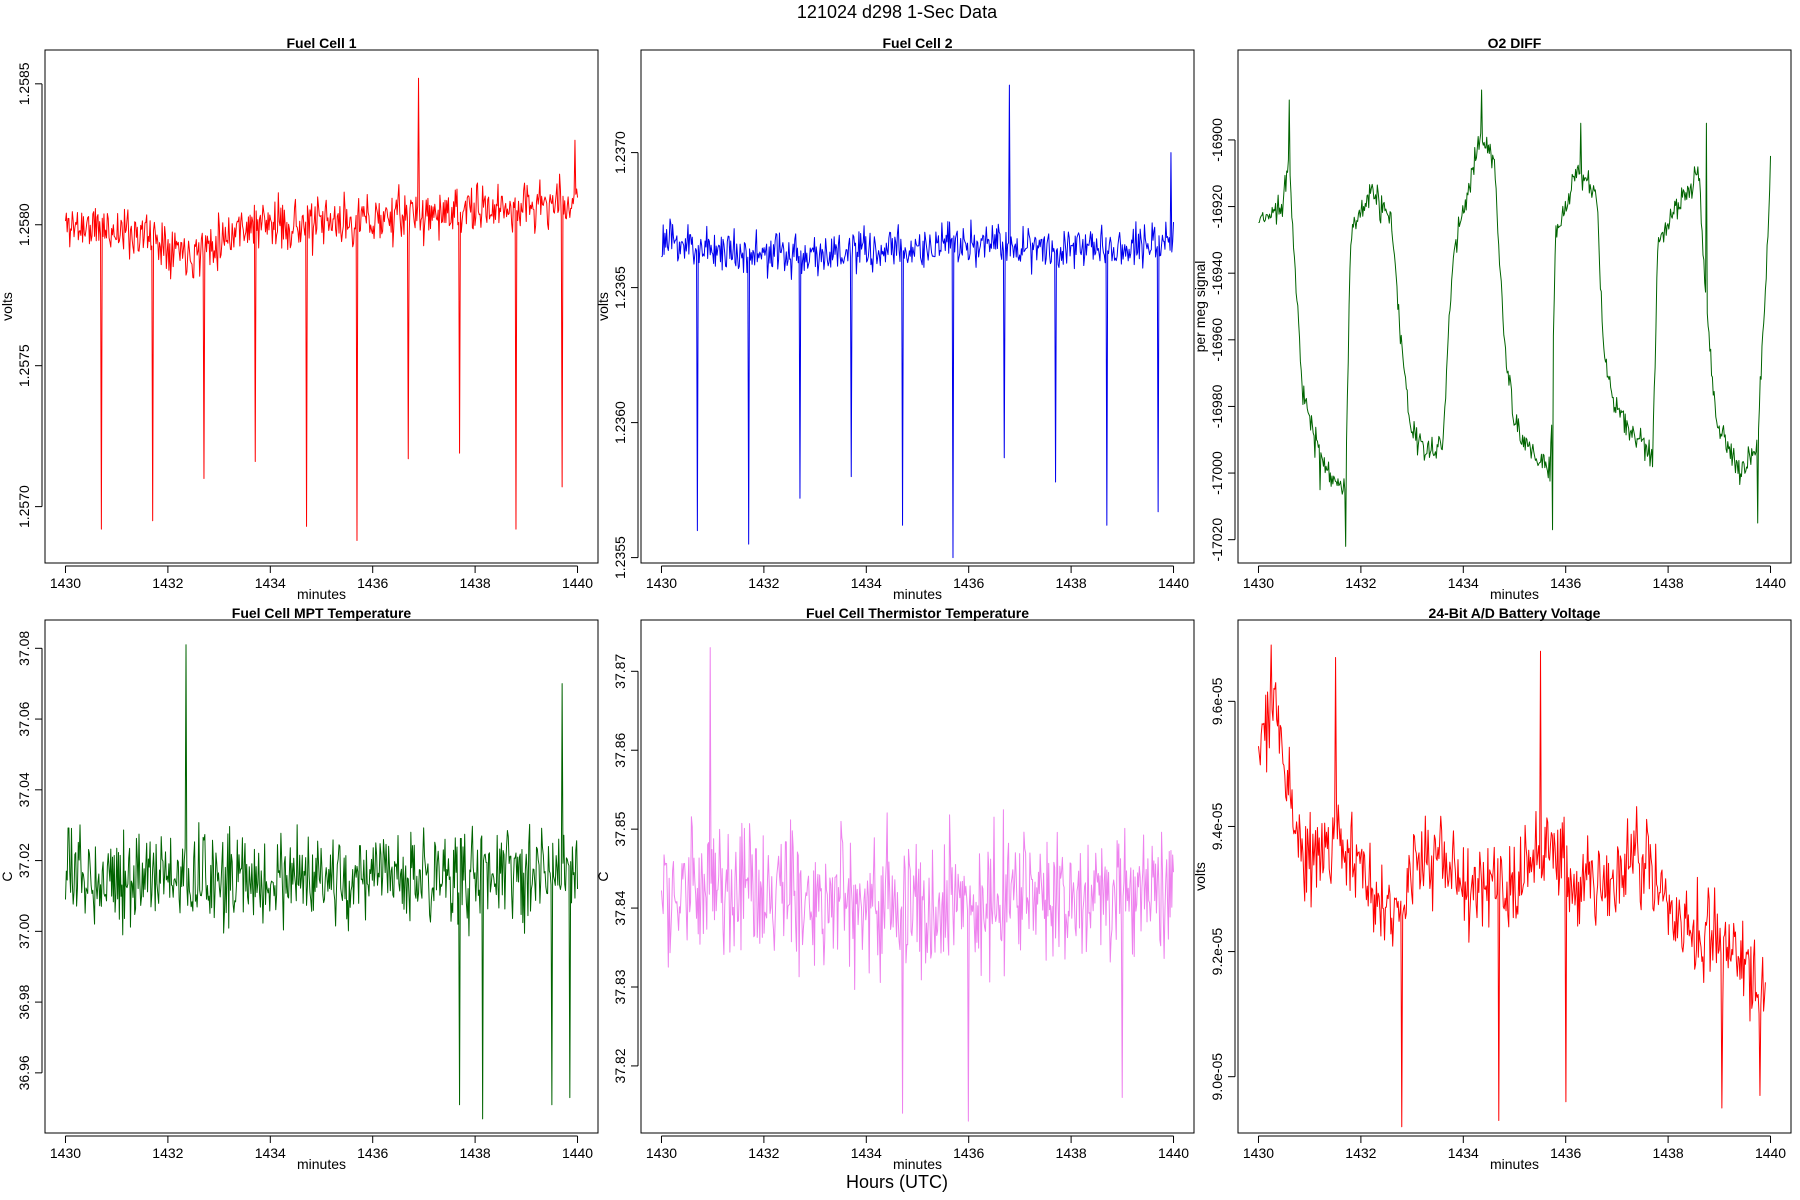 This screenshot has height=1200, width=1800. Describe the element at coordinates (918, 321) in the screenshot. I see `fuel-cell-2-series-line` at that location.